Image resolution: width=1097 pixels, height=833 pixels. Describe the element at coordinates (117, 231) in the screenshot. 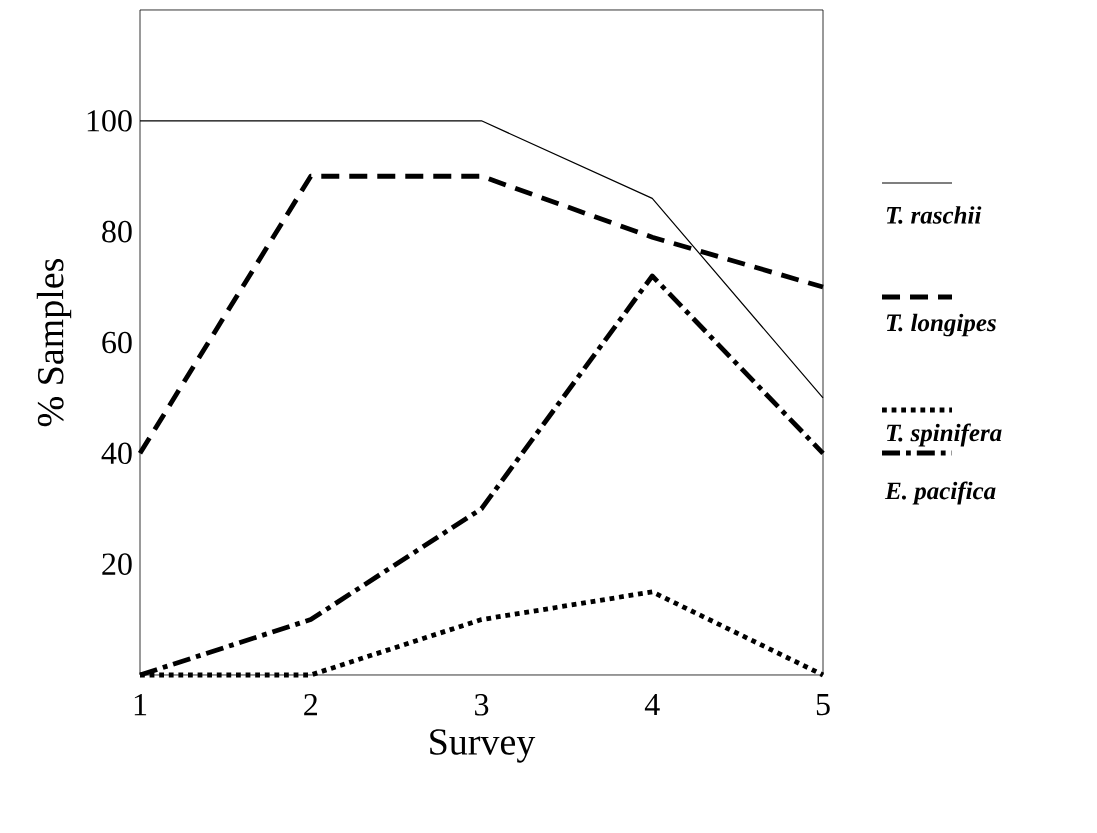

I see `y-tick-label: 80` at that location.